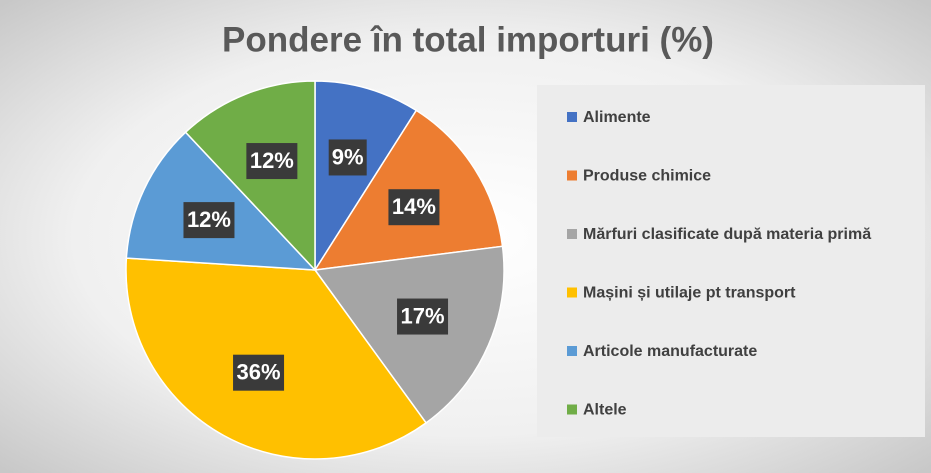  Describe the element at coordinates (617, 117) in the screenshot. I see `legend-label: Alimente` at that location.